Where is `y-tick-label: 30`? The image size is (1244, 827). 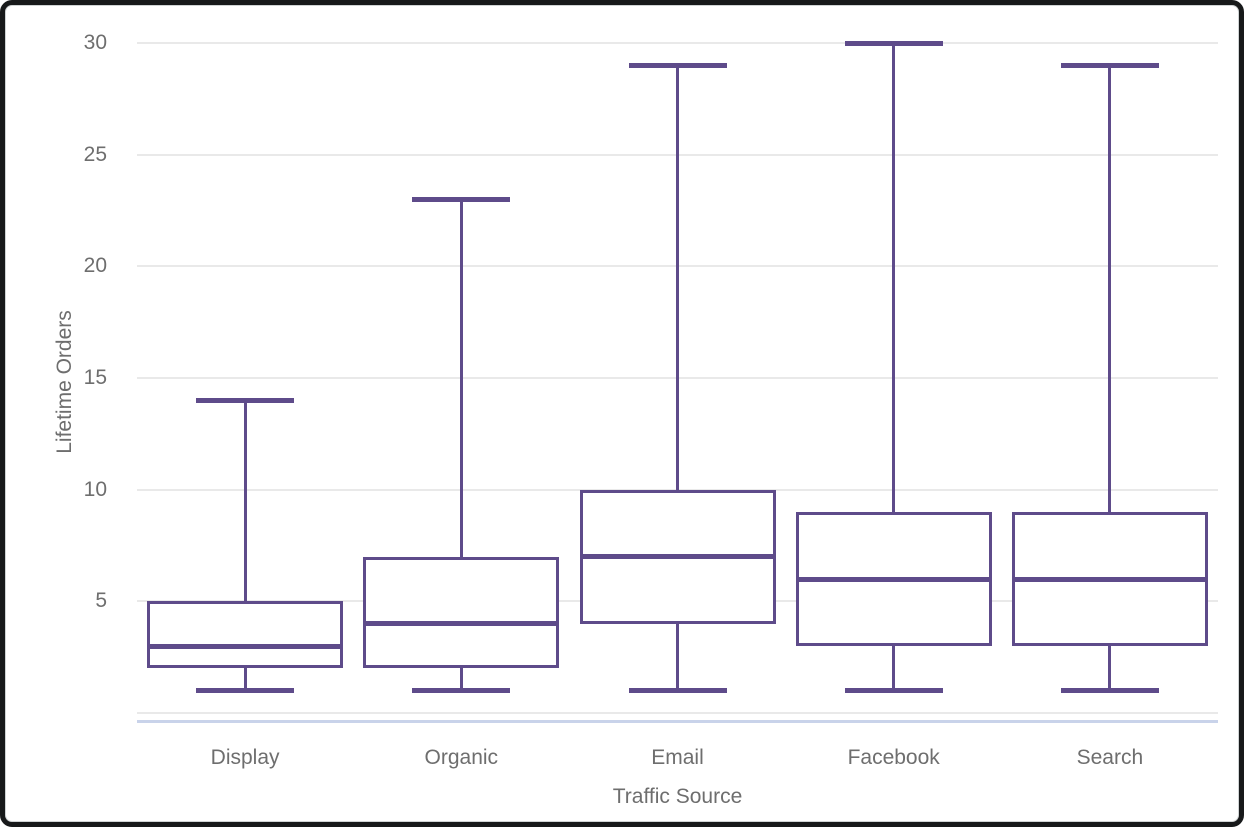 y-tick-label: 30 is located at coordinates (95, 43).